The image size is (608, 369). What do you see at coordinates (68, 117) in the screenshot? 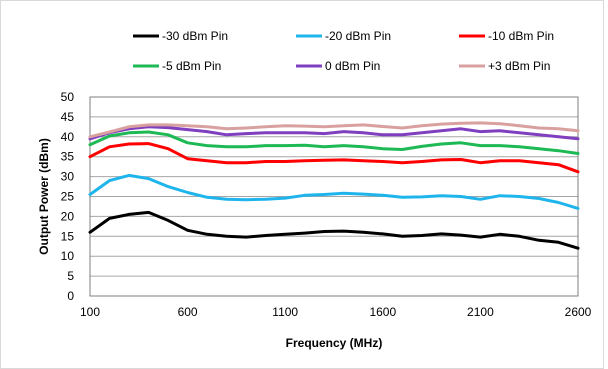
I see `y-tick-label: 45` at bounding box center [68, 117].